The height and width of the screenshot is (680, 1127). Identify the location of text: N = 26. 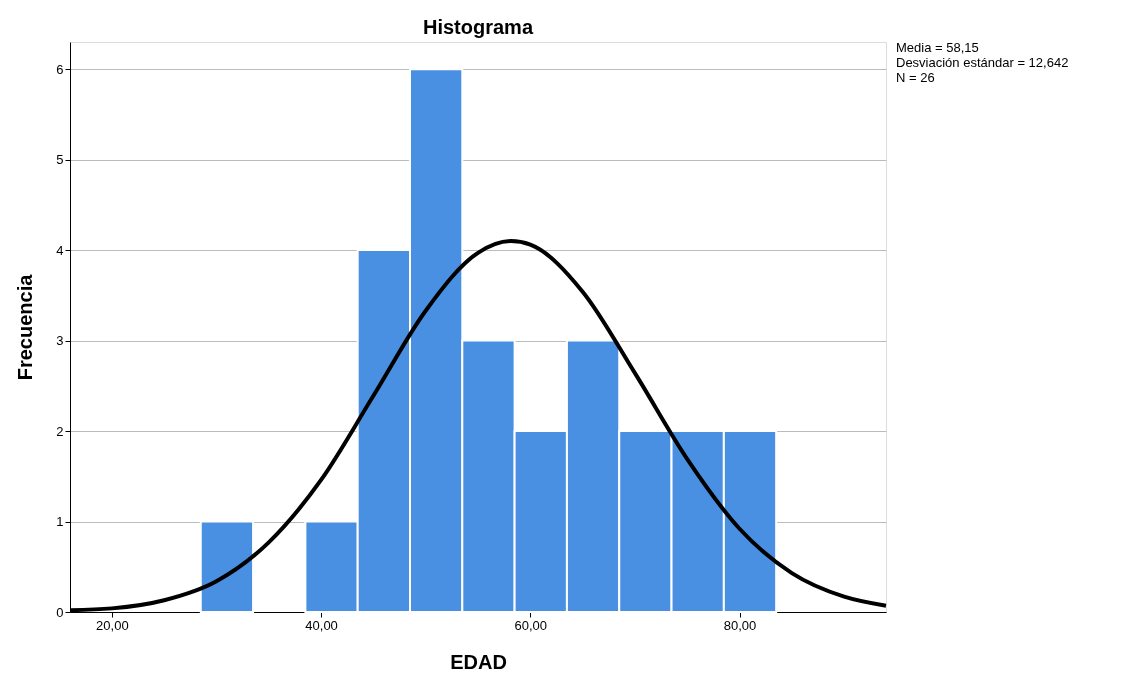
(915, 77).